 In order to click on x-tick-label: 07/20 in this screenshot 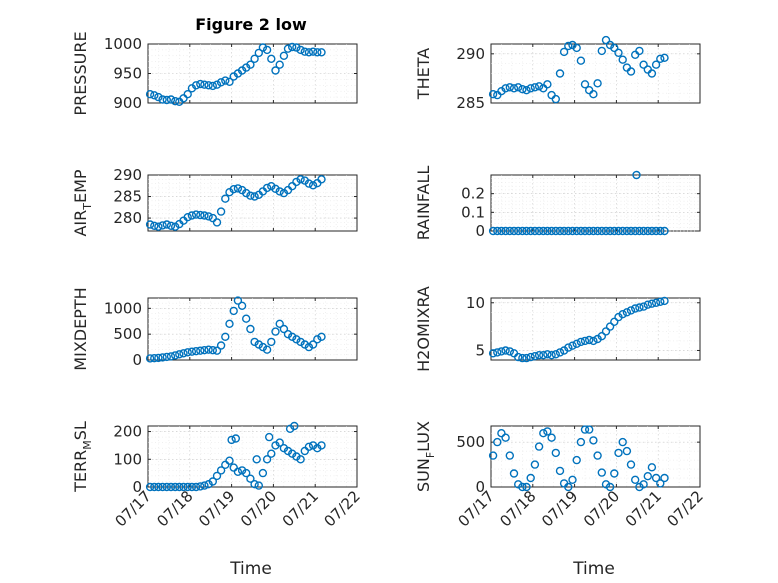, I will do `click(601, 508)`.